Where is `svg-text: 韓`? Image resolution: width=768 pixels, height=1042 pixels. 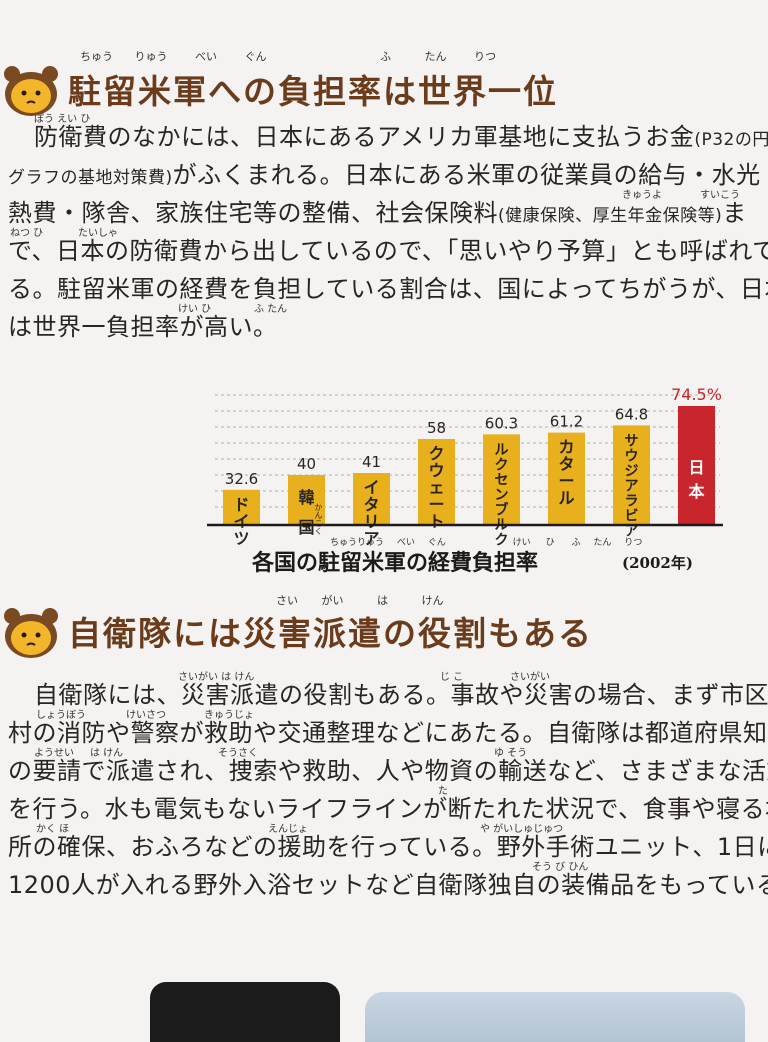 svg-text: 韓 is located at coordinates (306, 497).